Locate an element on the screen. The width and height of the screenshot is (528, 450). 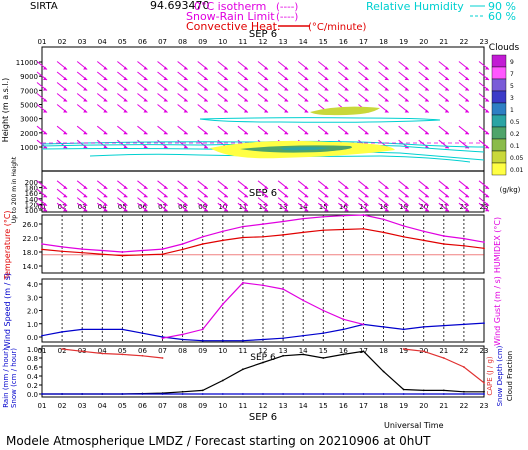
temperature-y-tick-label: 14.0 is located at coordinates (30, 267).